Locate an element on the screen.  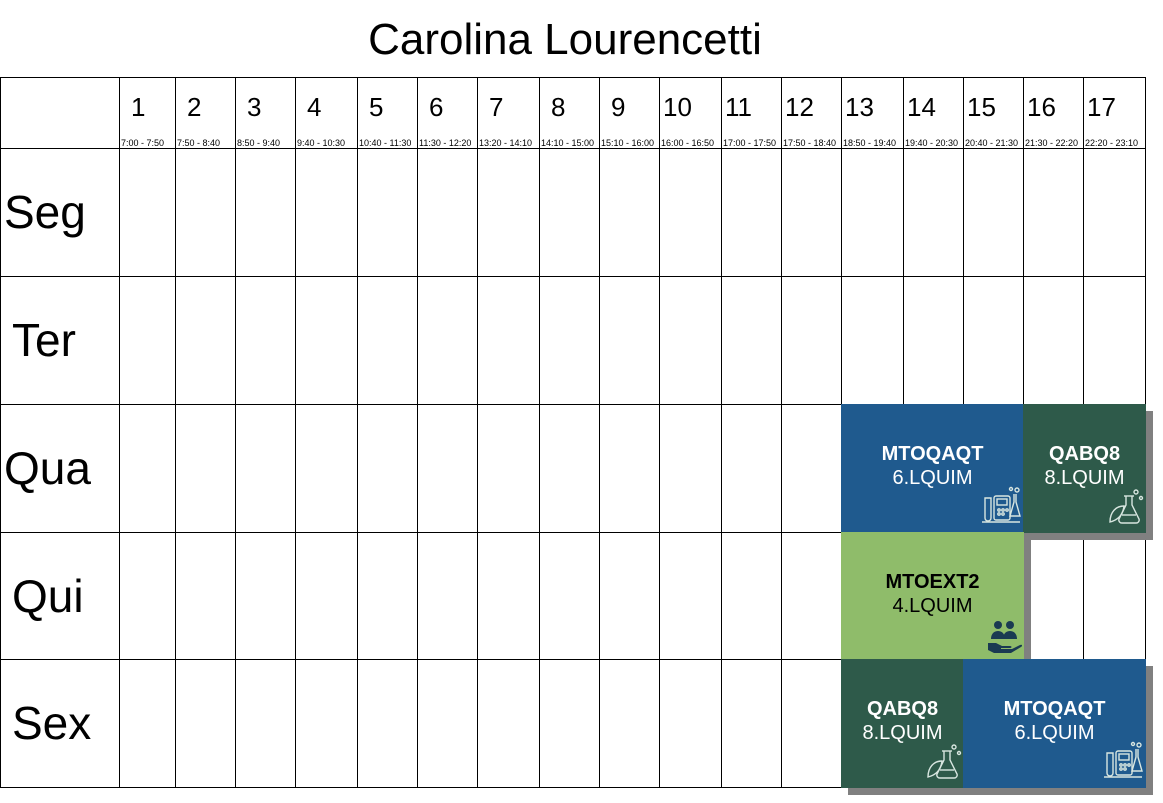
period-time: 16:00 - 16:50 is located at coordinates (688, 143).